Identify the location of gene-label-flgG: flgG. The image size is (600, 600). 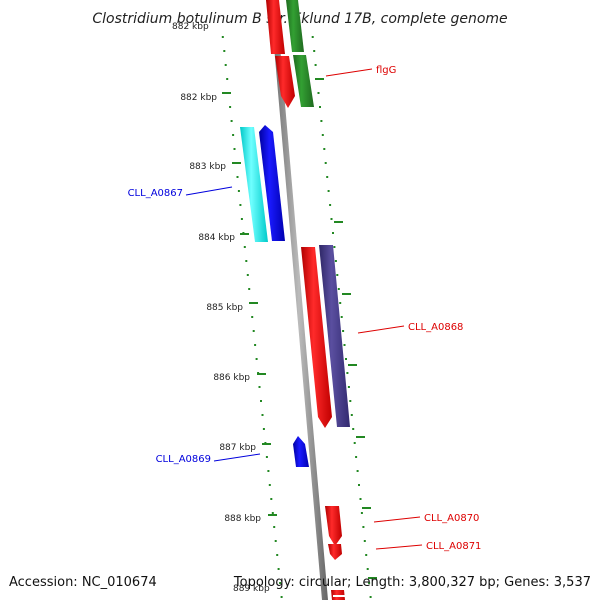
(386, 70).